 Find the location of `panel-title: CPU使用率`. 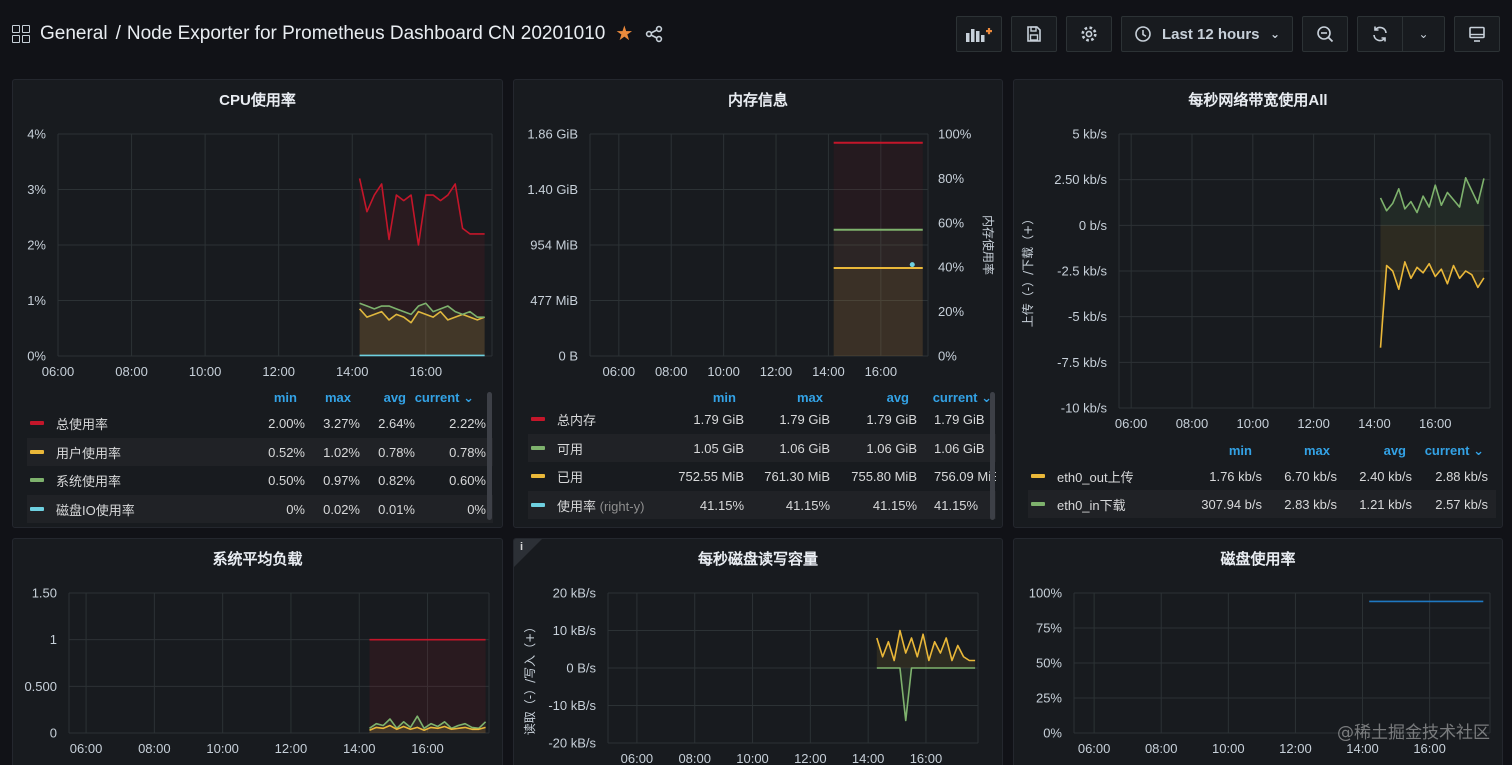

panel-title: CPU使用率 is located at coordinates (257, 100).